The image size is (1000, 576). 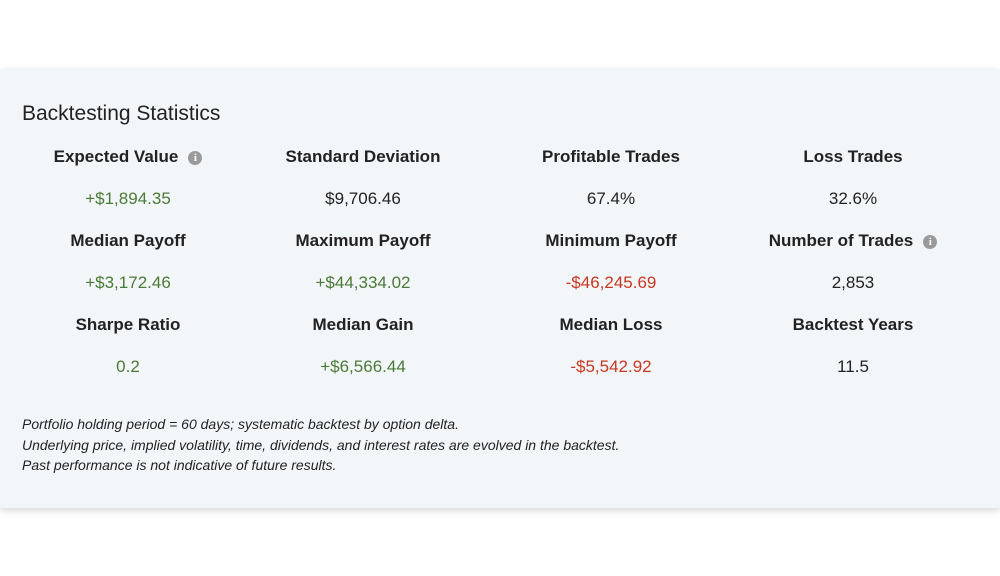 I want to click on stat-label: Median Payoff, so click(x=128, y=240).